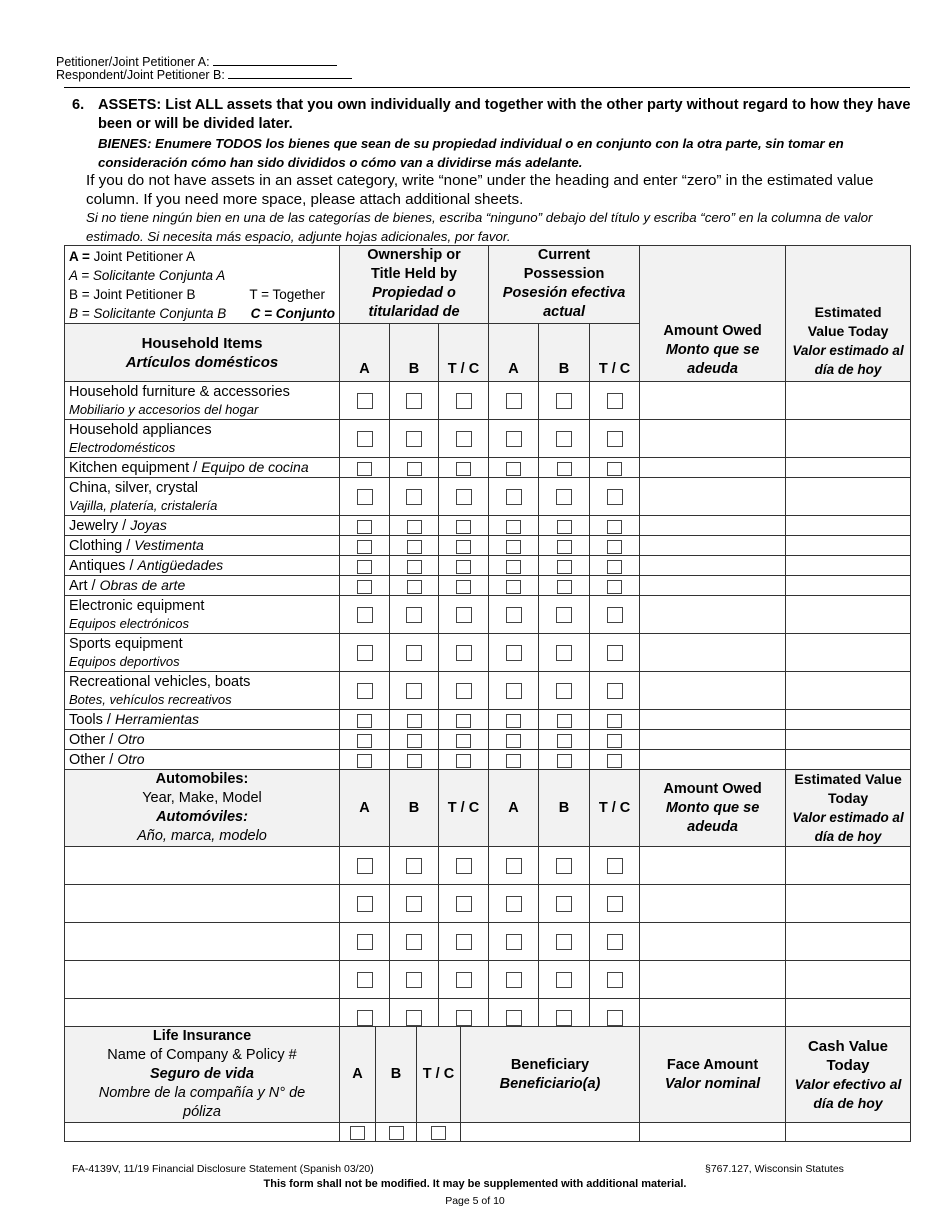 The image size is (950, 1230). What do you see at coordinates (848, 1132) in the screenshot?
I see `cash-value-input` at bounding box center [848, 1132].